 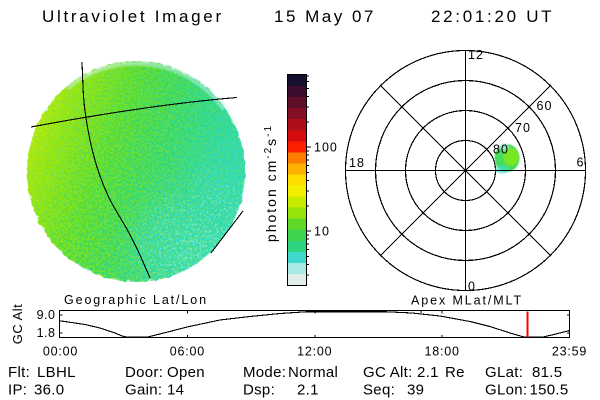 What do you see at coordinates (19, 372) in the screenshot?
I see `svg-text: Flt:` at bounding box center [19, 372].